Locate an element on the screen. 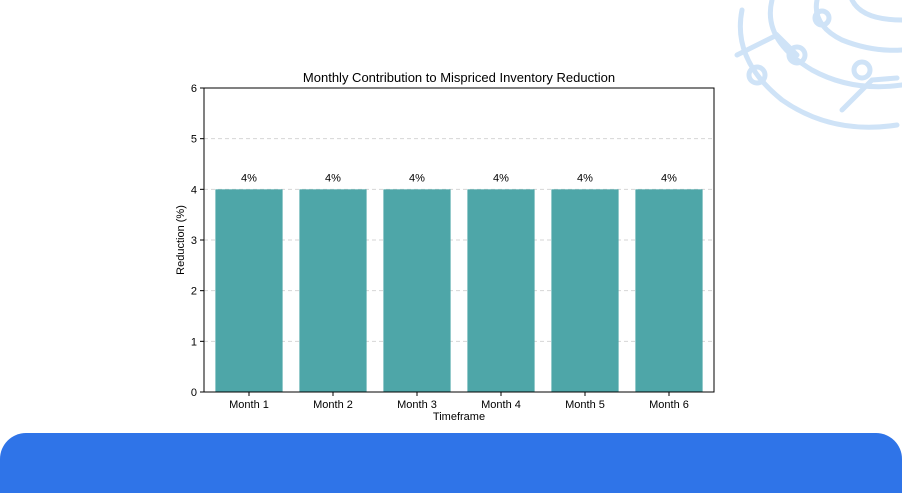 The width and height of the screenshot is (902, 493). y-tick-label: 2 is located at coordinates (194, 292).